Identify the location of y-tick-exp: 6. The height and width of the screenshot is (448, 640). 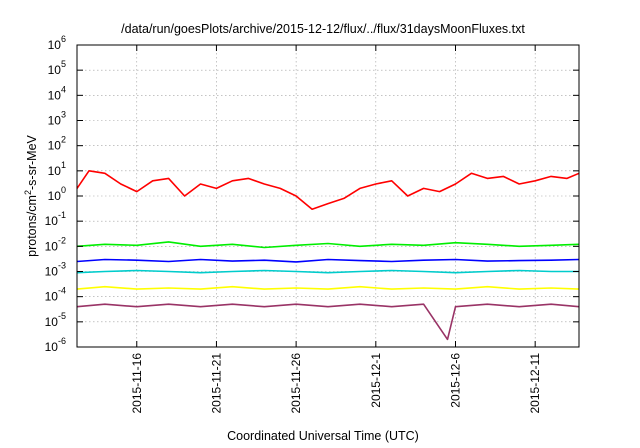
(63, 39).